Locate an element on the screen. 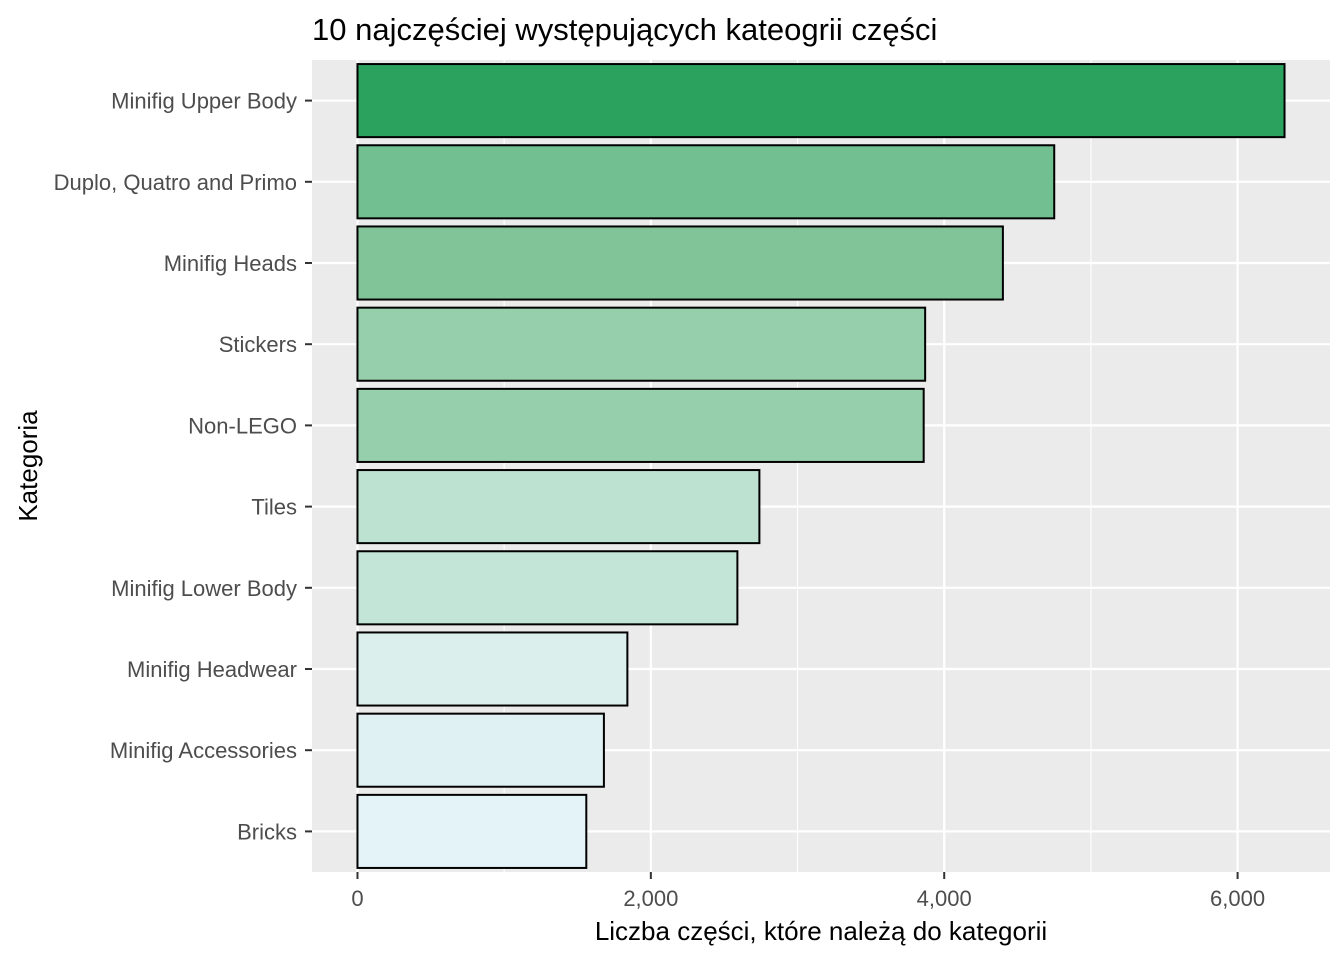 The image size is (1344, 960). y-axis-title: Kategoria is located at coordinates (28, 466).